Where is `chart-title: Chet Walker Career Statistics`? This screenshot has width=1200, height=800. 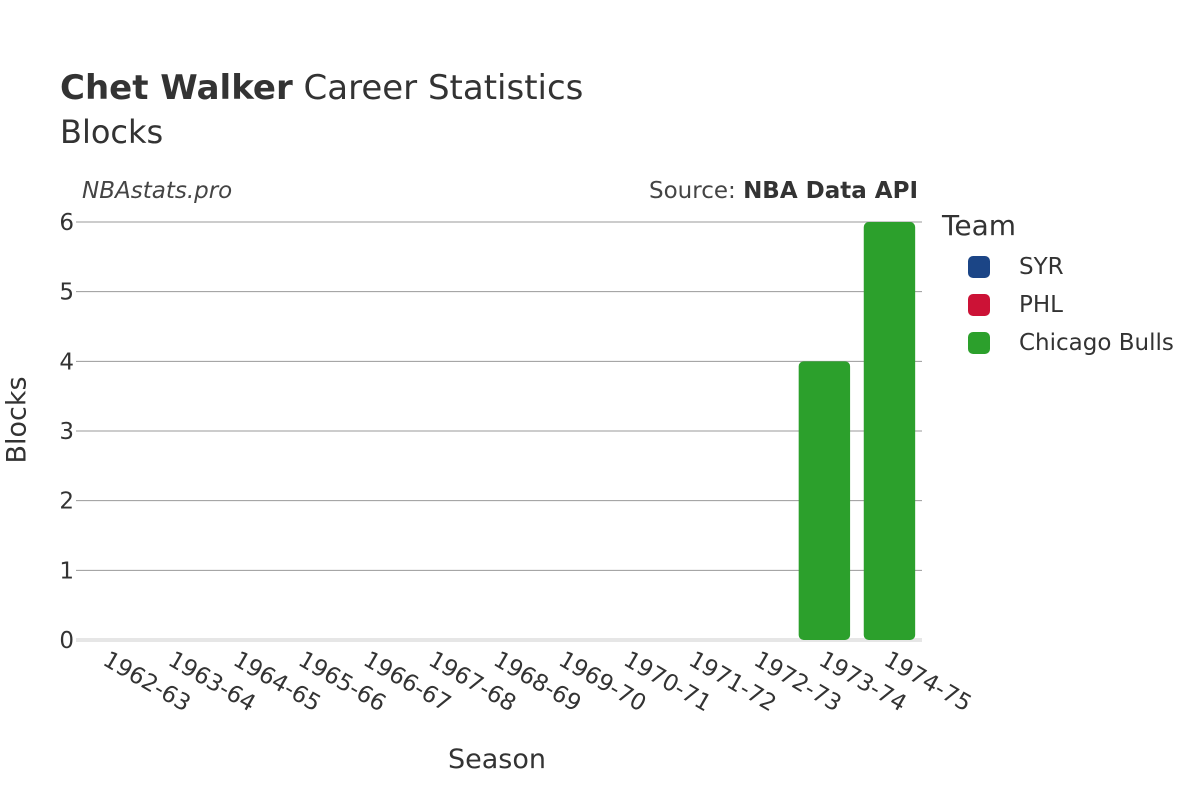 chart-title: Chet Walker Career Statistics is located at coordinates (321, 88).